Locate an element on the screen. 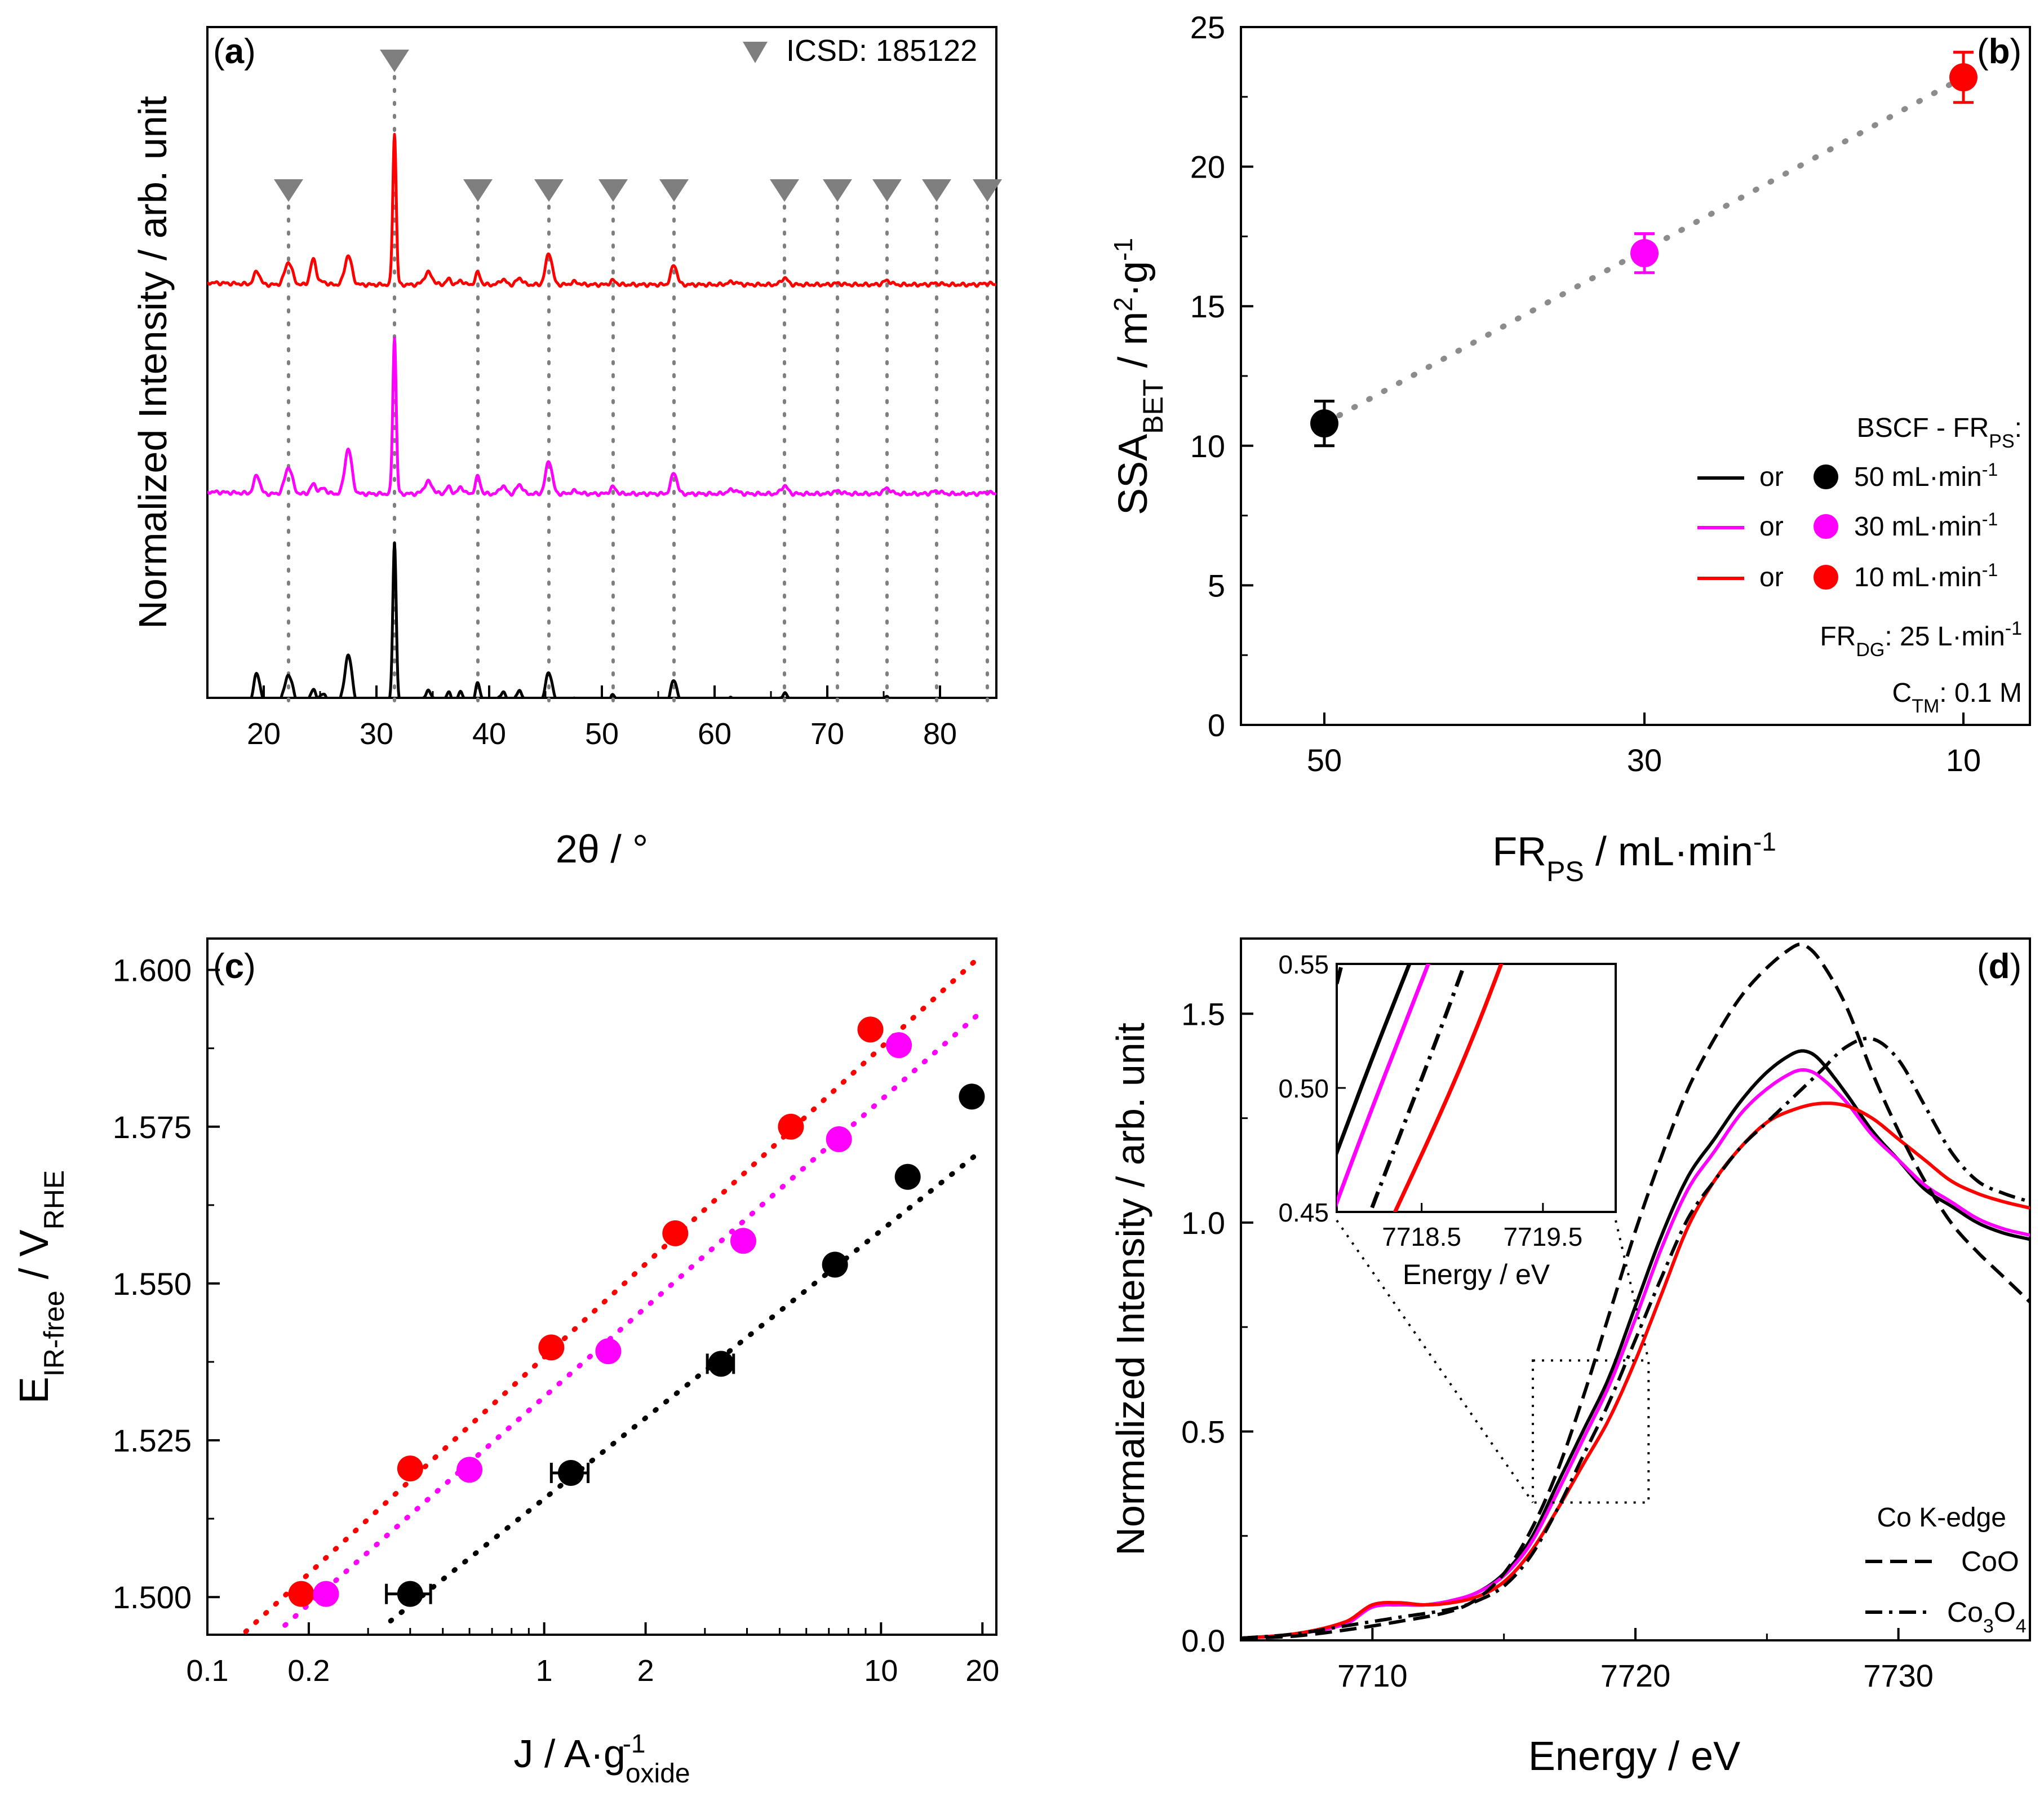  trend-dotted-line is located at coordinates (1644, 250).